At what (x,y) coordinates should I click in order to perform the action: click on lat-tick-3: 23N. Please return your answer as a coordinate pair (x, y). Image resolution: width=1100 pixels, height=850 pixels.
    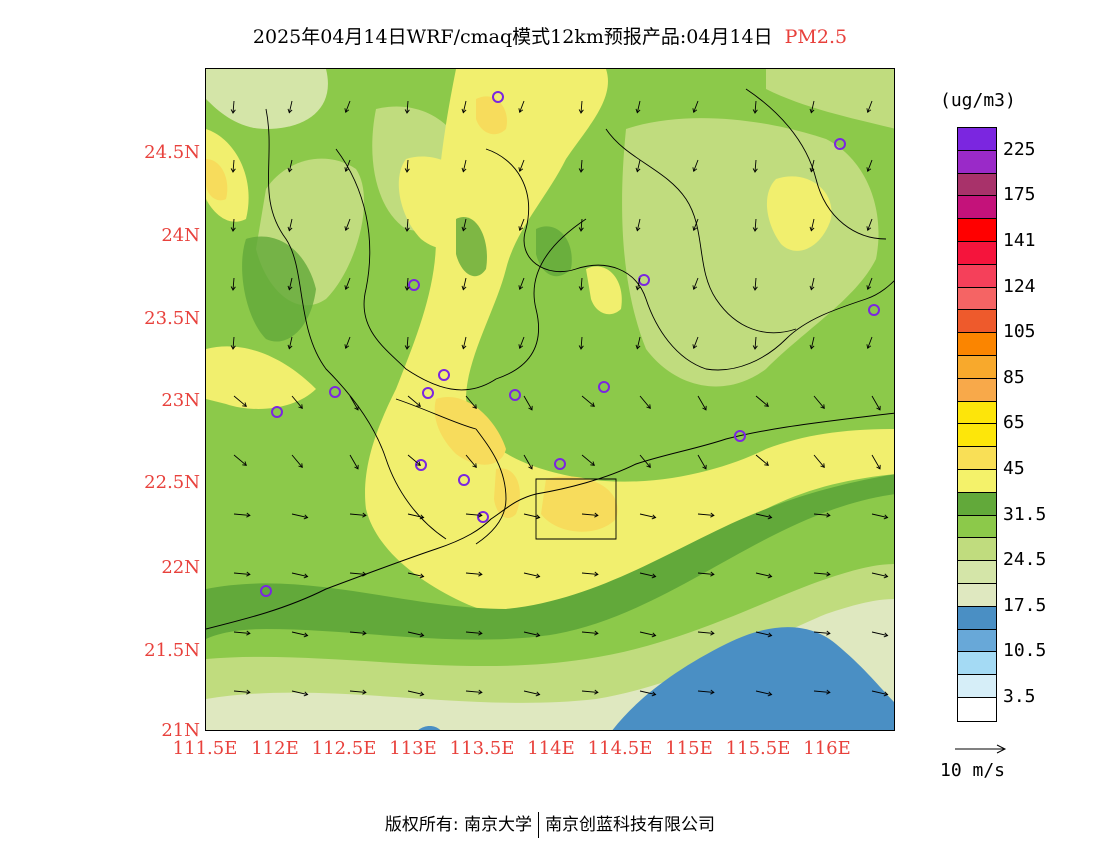
    Looking at the image, I should click on (180, 400).